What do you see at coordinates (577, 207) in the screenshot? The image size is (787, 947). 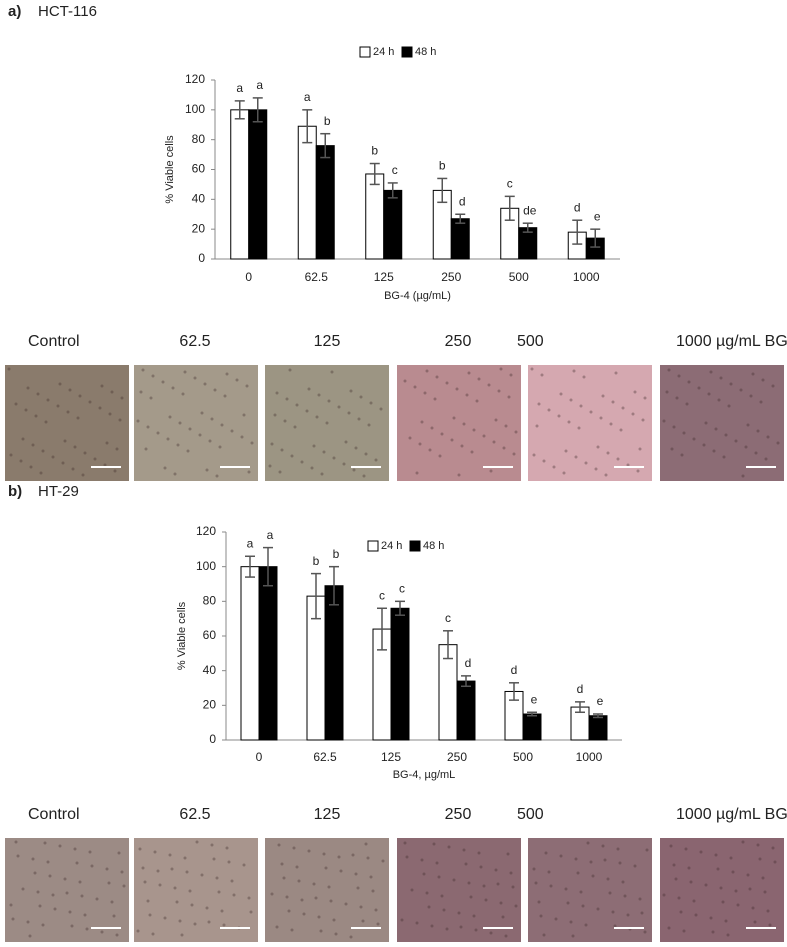 I see `significance-letter: d` at bounding box center [577, 207].